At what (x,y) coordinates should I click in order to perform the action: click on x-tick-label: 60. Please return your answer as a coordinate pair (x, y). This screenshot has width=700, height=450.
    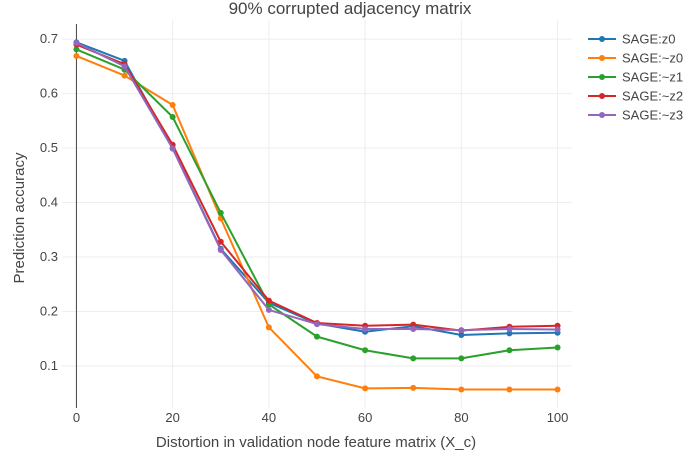
    Looking at the image, I should click on (365, 417).